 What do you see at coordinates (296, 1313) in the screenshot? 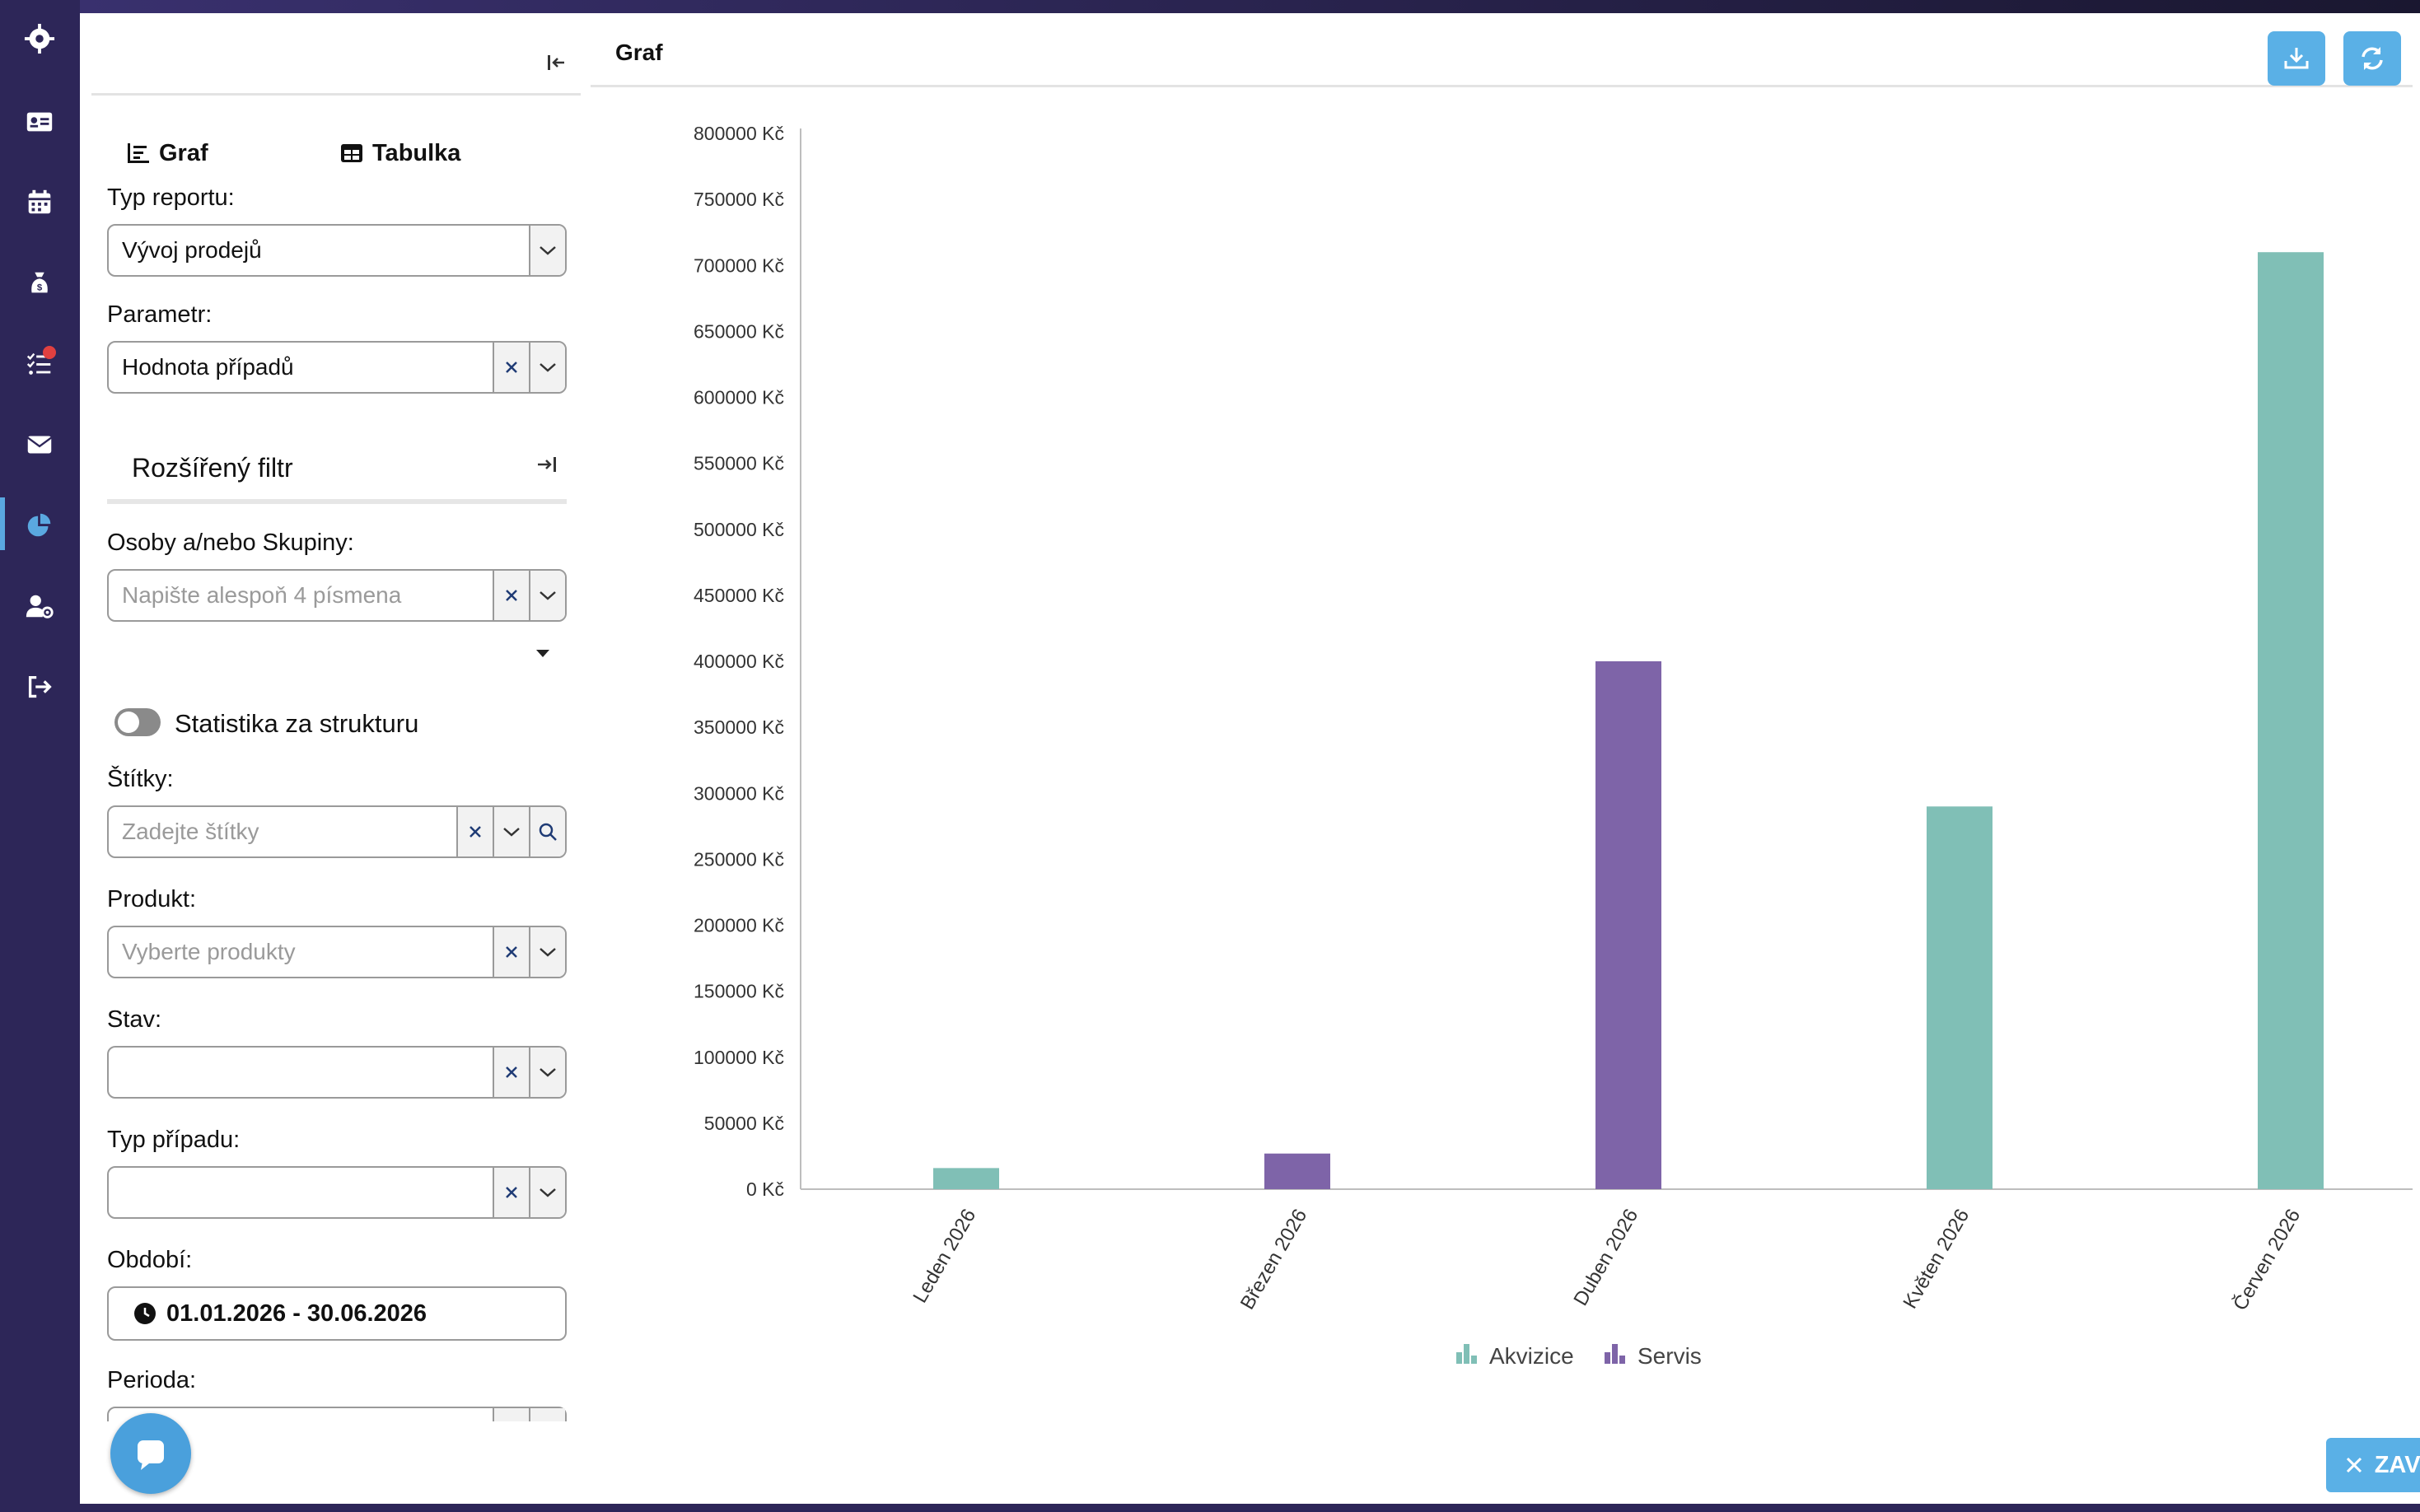
I see `period-value: 01.01.2026 - 30.06.2026` at bounding box center [296, 1313].